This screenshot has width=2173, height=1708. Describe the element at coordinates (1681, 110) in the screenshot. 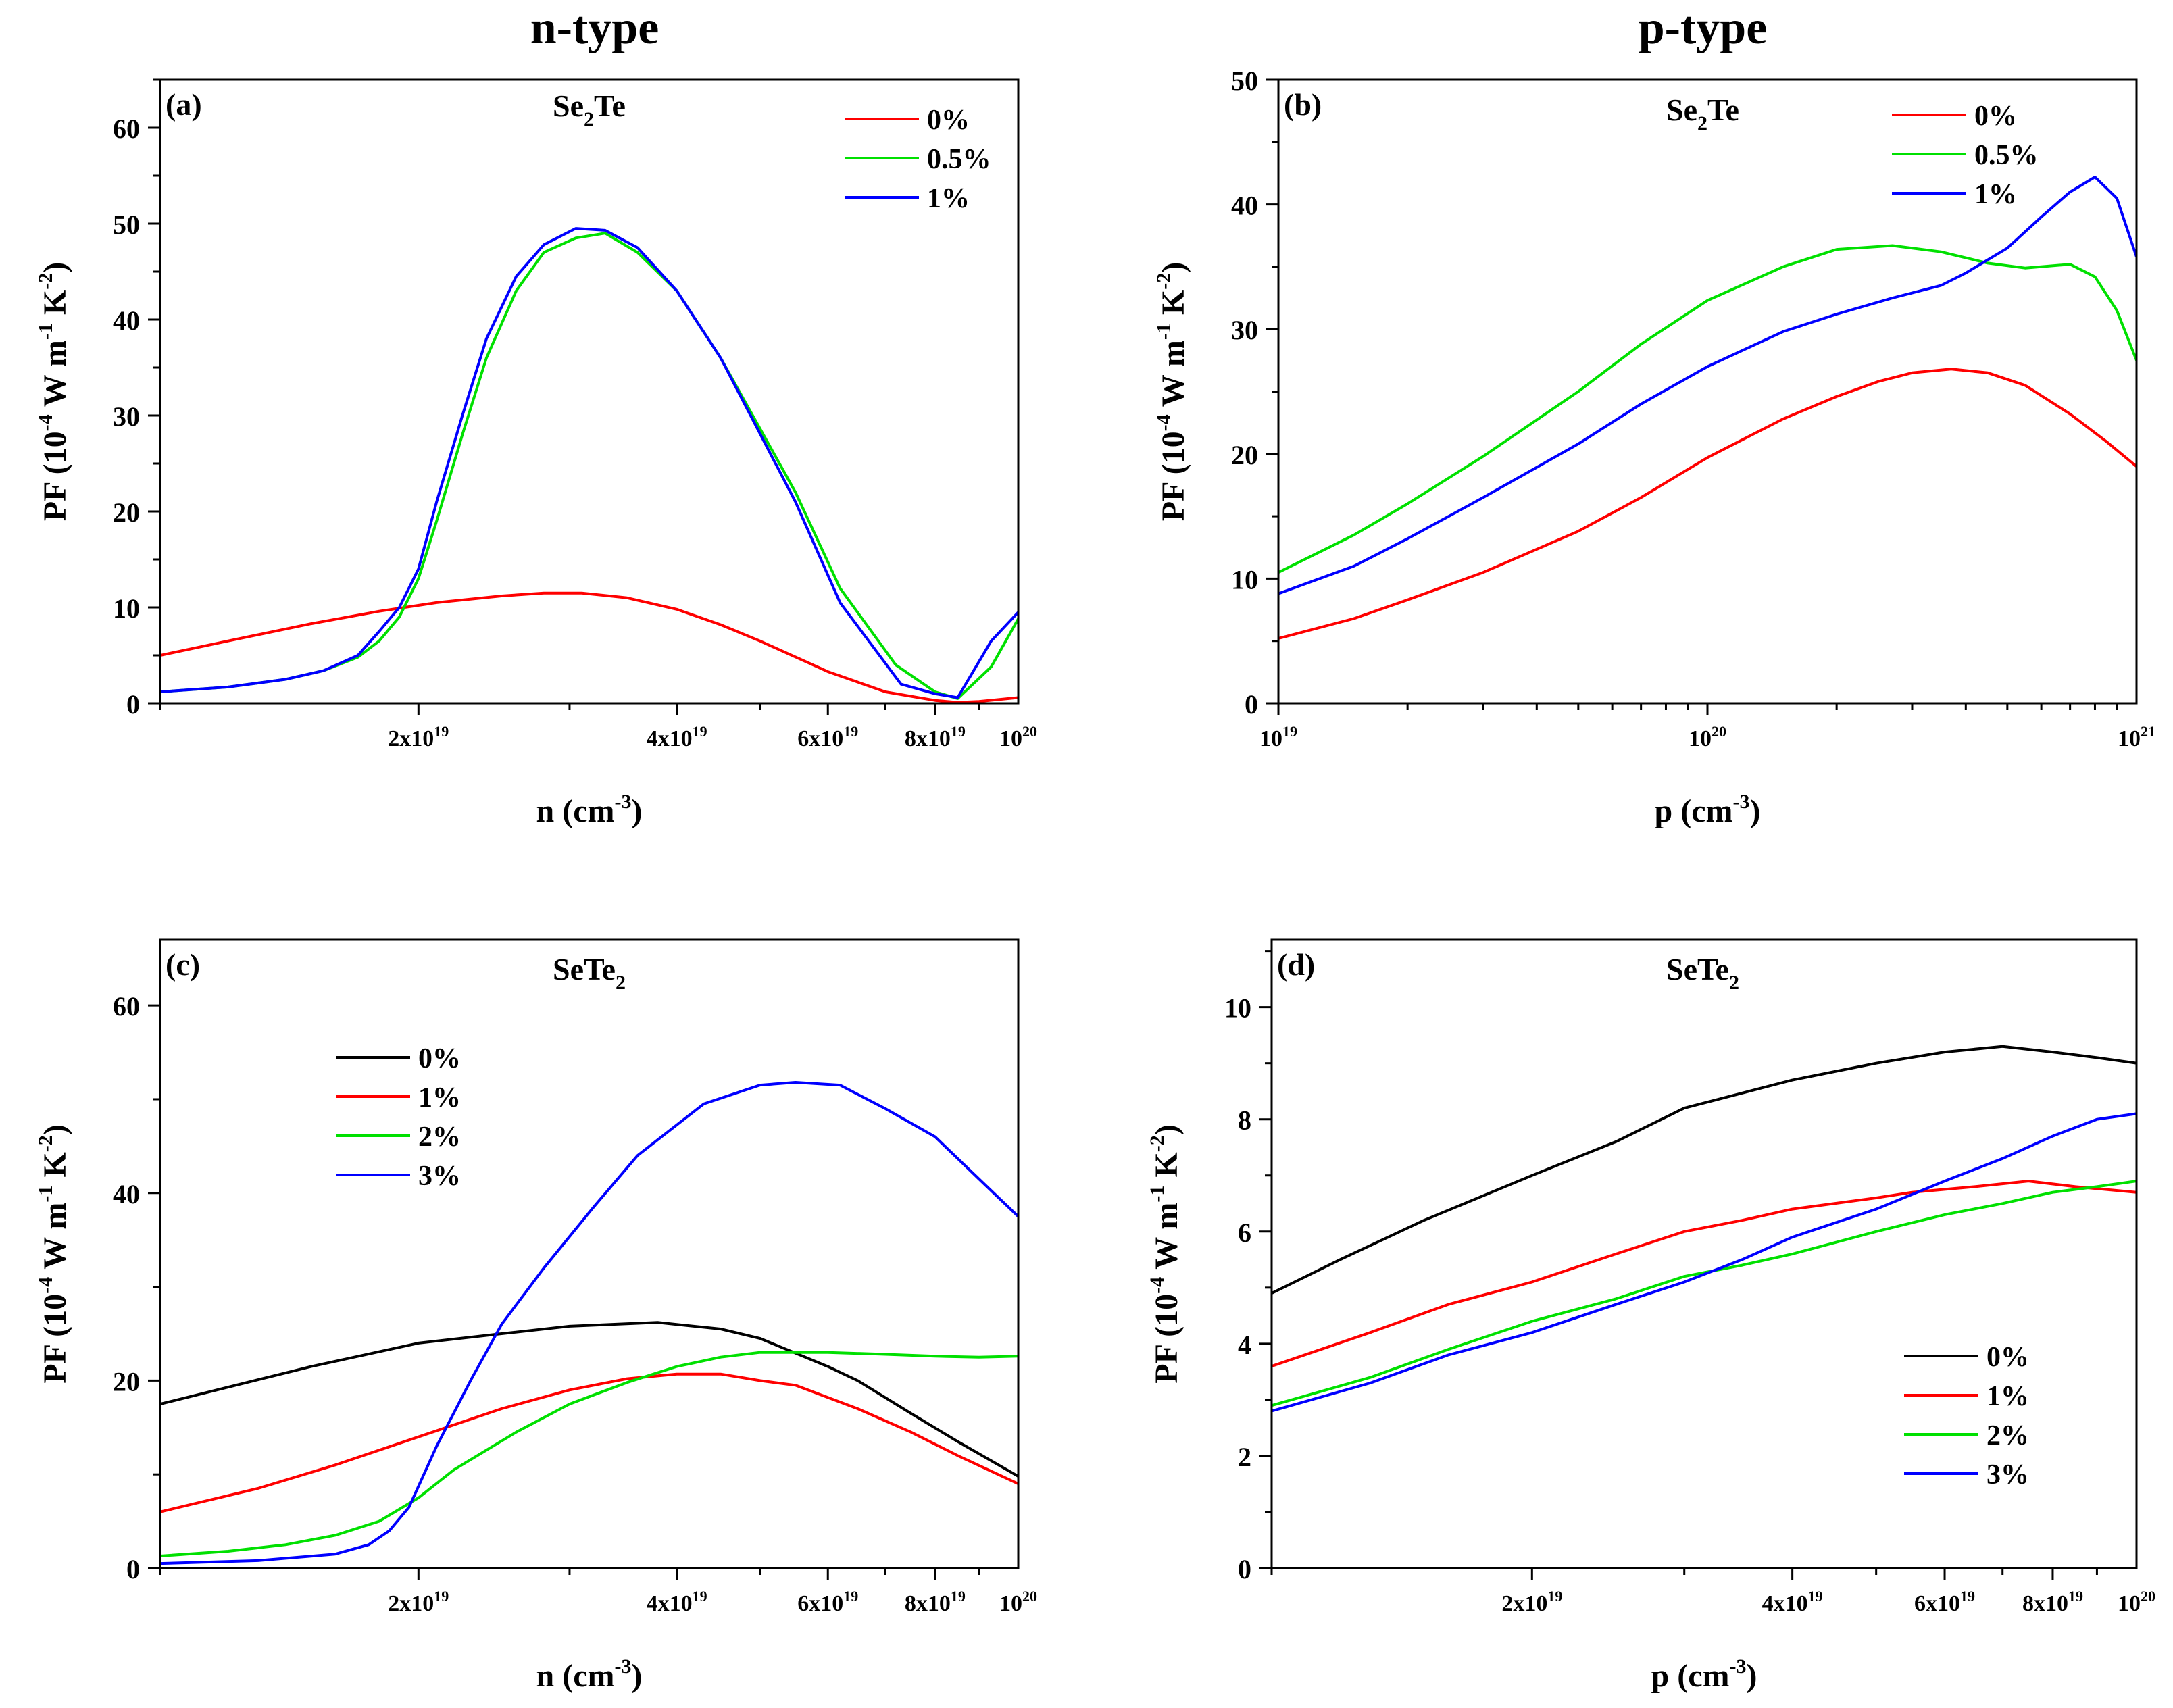

I see `compound-main: Se` at that location.